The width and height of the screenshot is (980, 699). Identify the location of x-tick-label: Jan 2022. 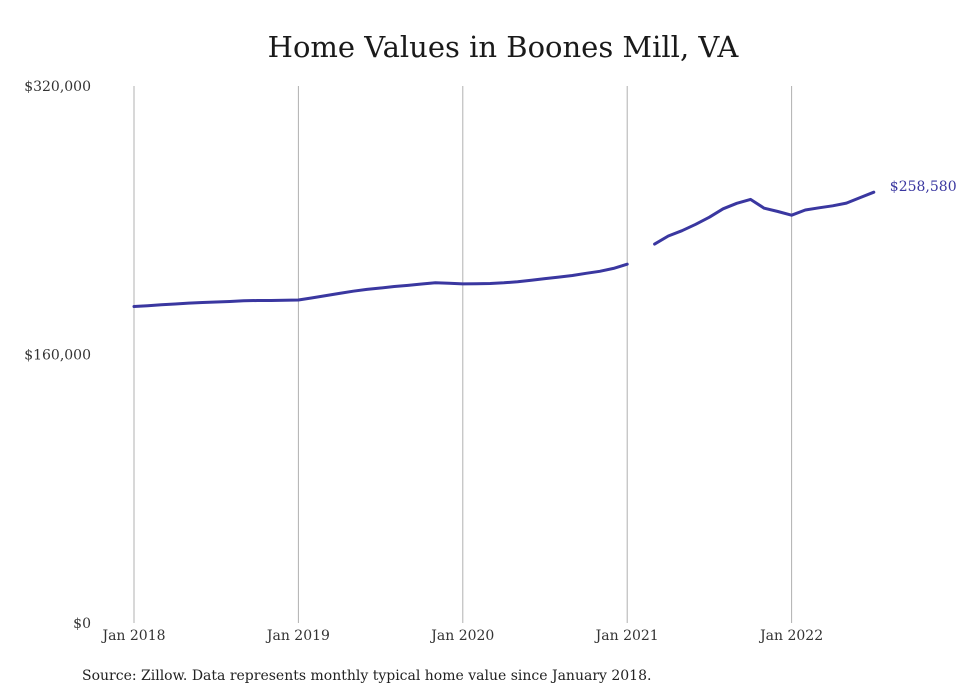
(790, 636).